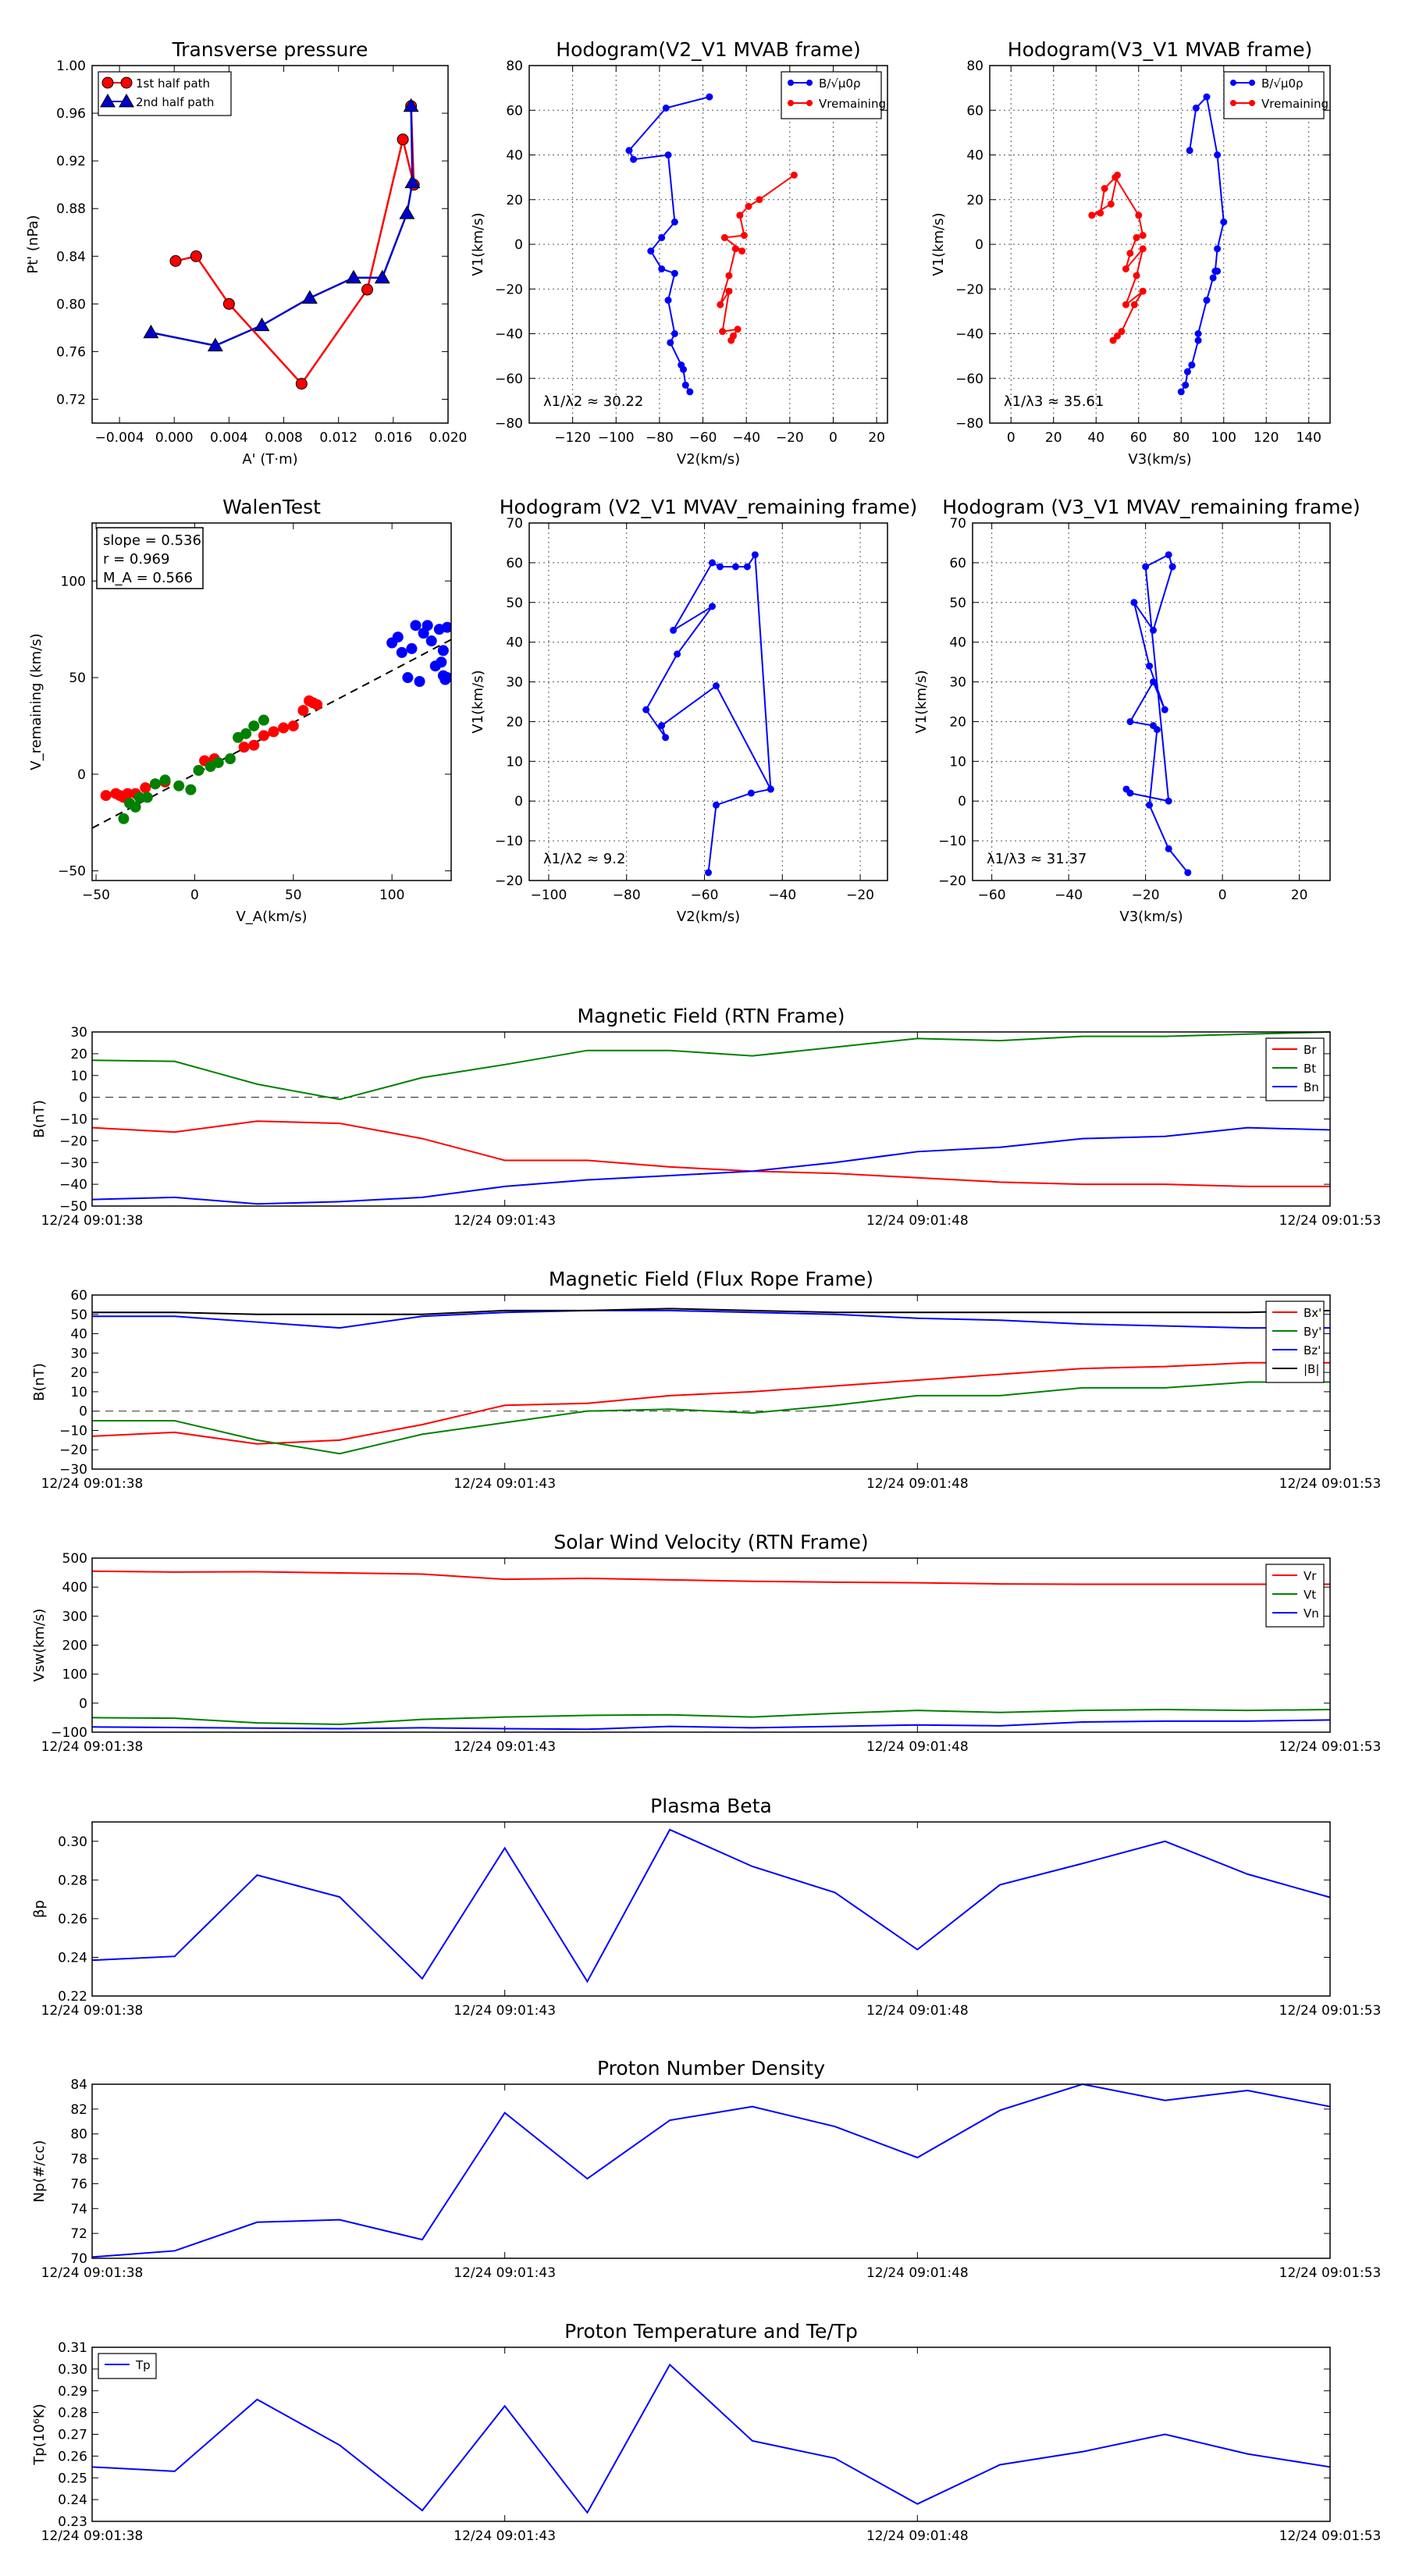 The height and width of the screenshot is (2576, 1405). What do you see at coordinates (509, 424) in the screenshot?
I see `y-tick-label: −80` at bounding box center [509, 424].